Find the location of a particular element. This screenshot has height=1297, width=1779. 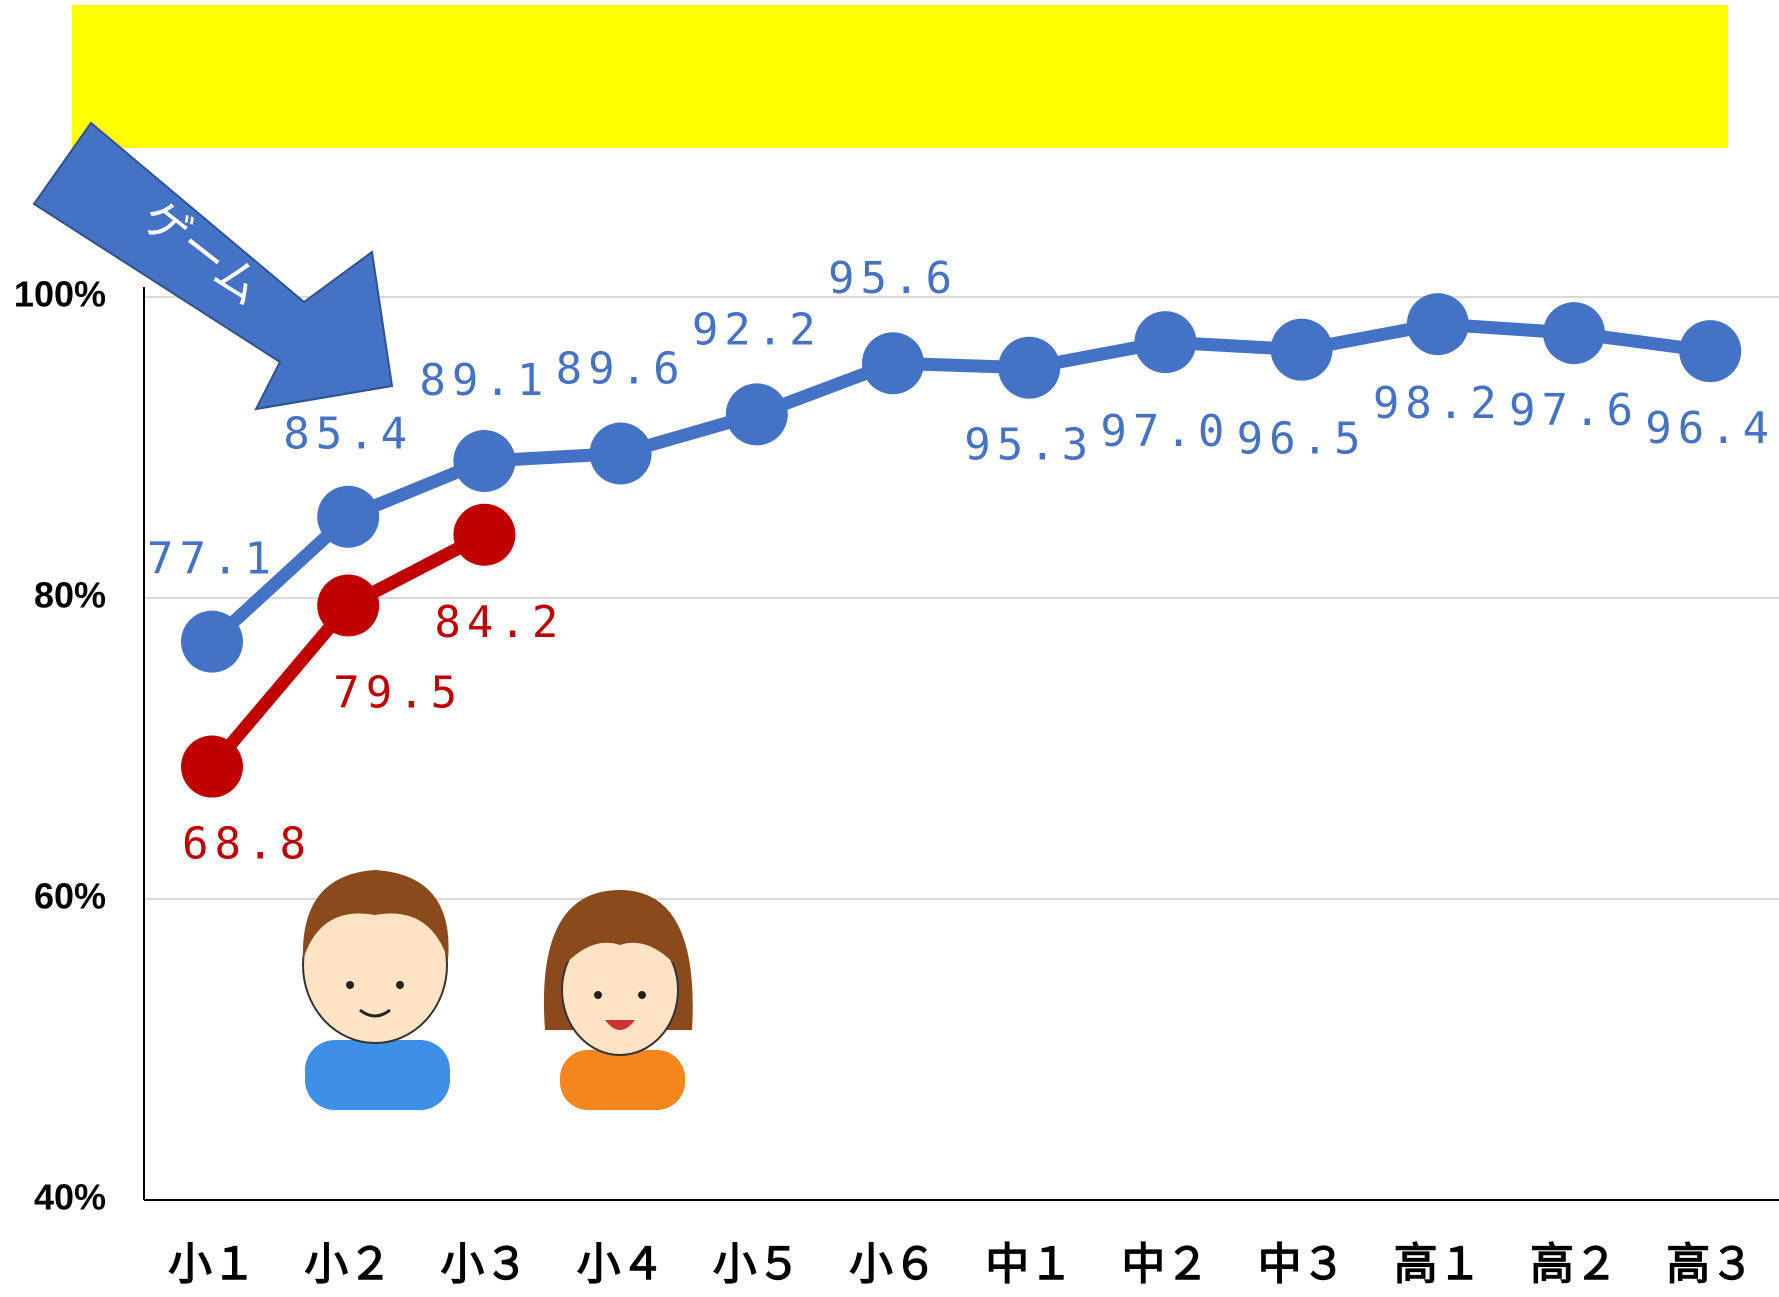

x-tick-label: 高１ is located at coordinates (1438, 1264).